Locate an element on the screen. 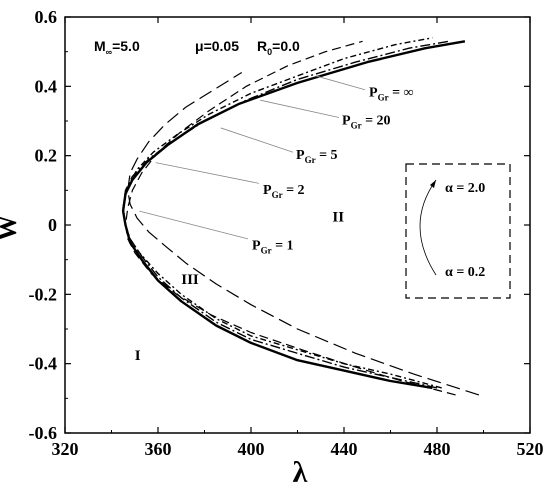 Image resolution: width=550 pixels, height=498 pixels. y-tick-label: 0.4 is located at coordinates (46, 86).